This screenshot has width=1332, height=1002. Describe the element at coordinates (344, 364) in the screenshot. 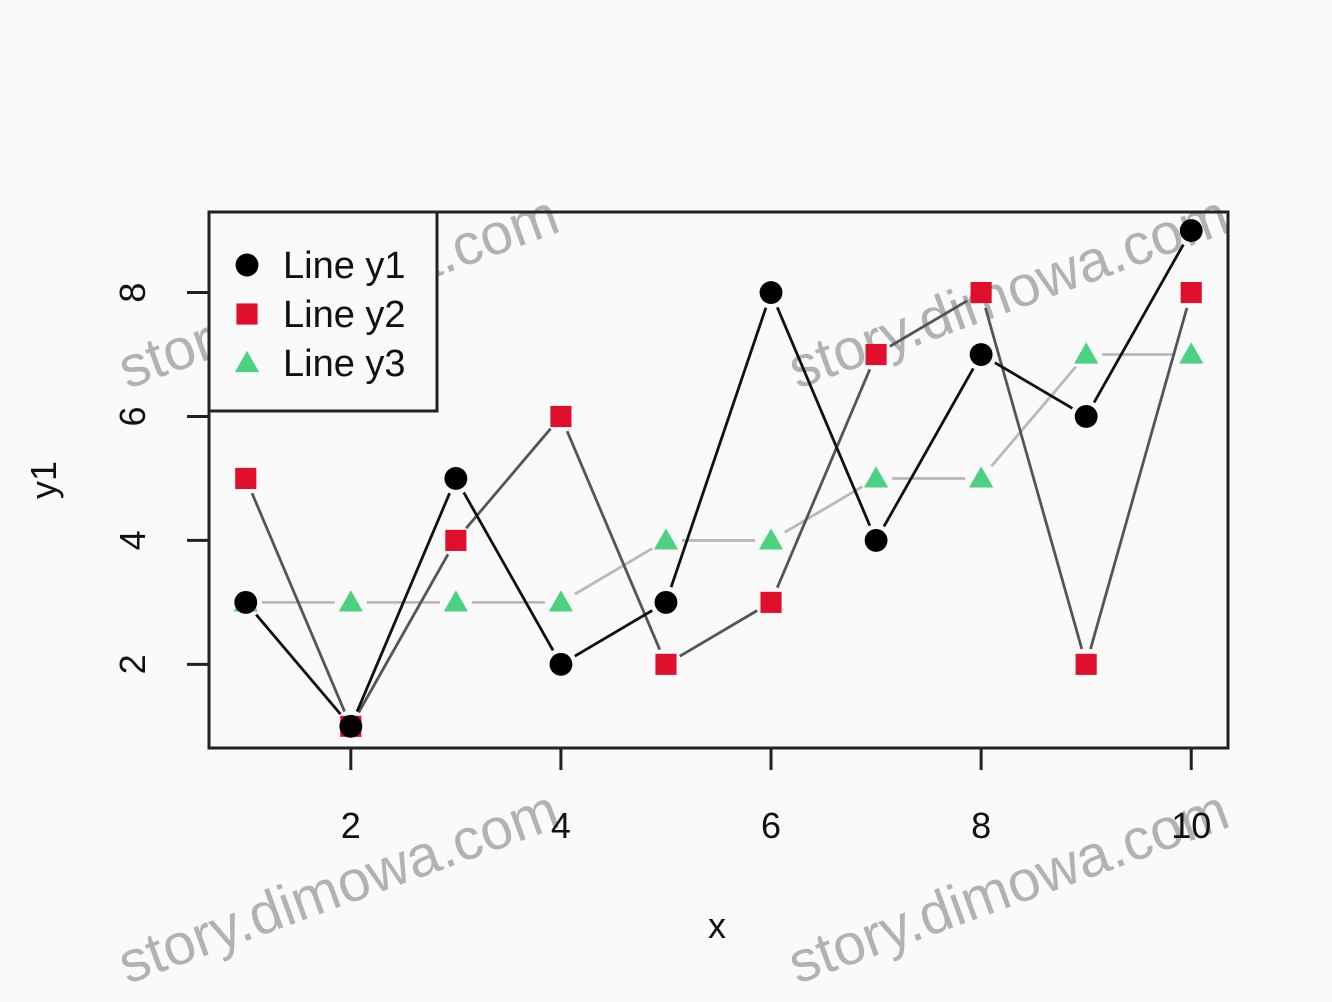

I see `legend-label: Line y3` at that location.